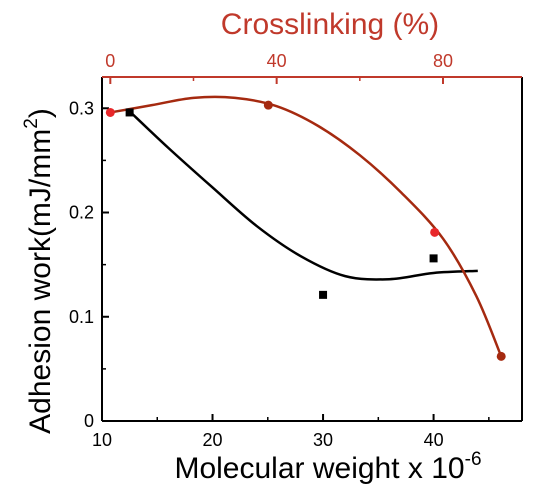  I want to click on x-tick-label: 30, so click(323, 440).